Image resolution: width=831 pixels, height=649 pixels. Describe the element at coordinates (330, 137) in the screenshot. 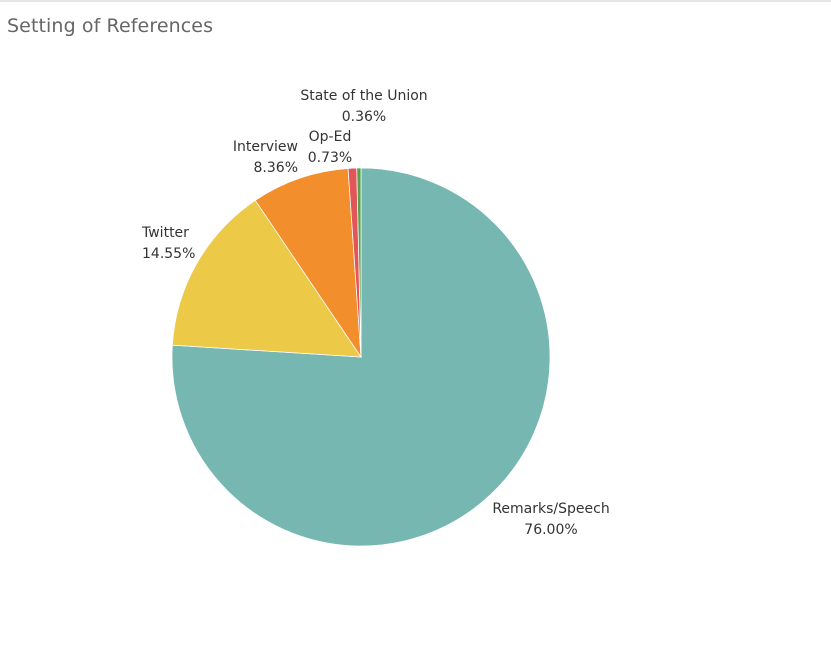

I see `slice-label-op-ed: Op-Ed` at that location.